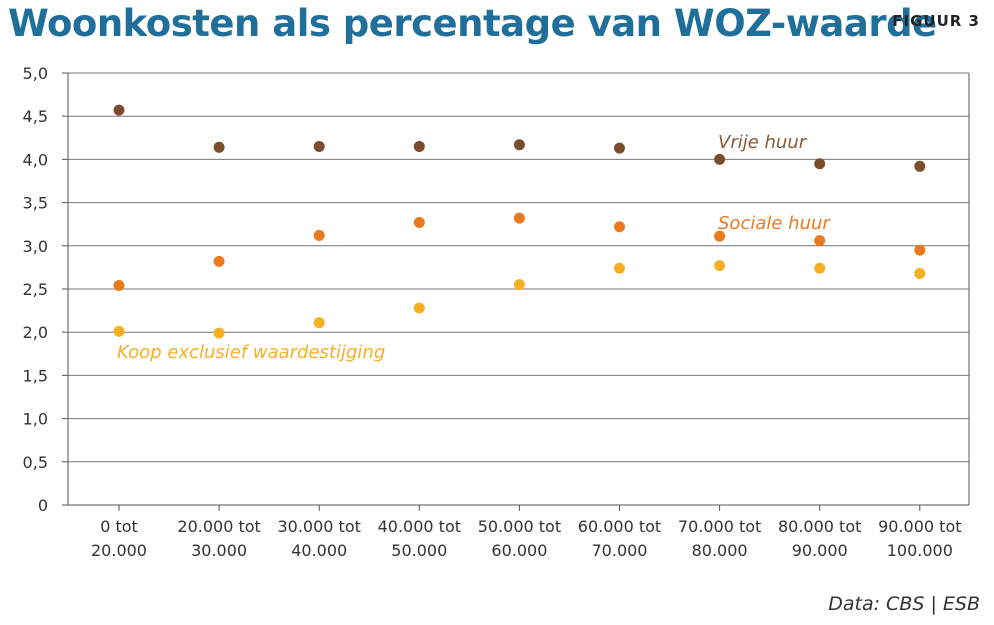 The height and width of the screenshot is (625, 994). I want to click on series-label: Vrije huur, so click(763, 142).